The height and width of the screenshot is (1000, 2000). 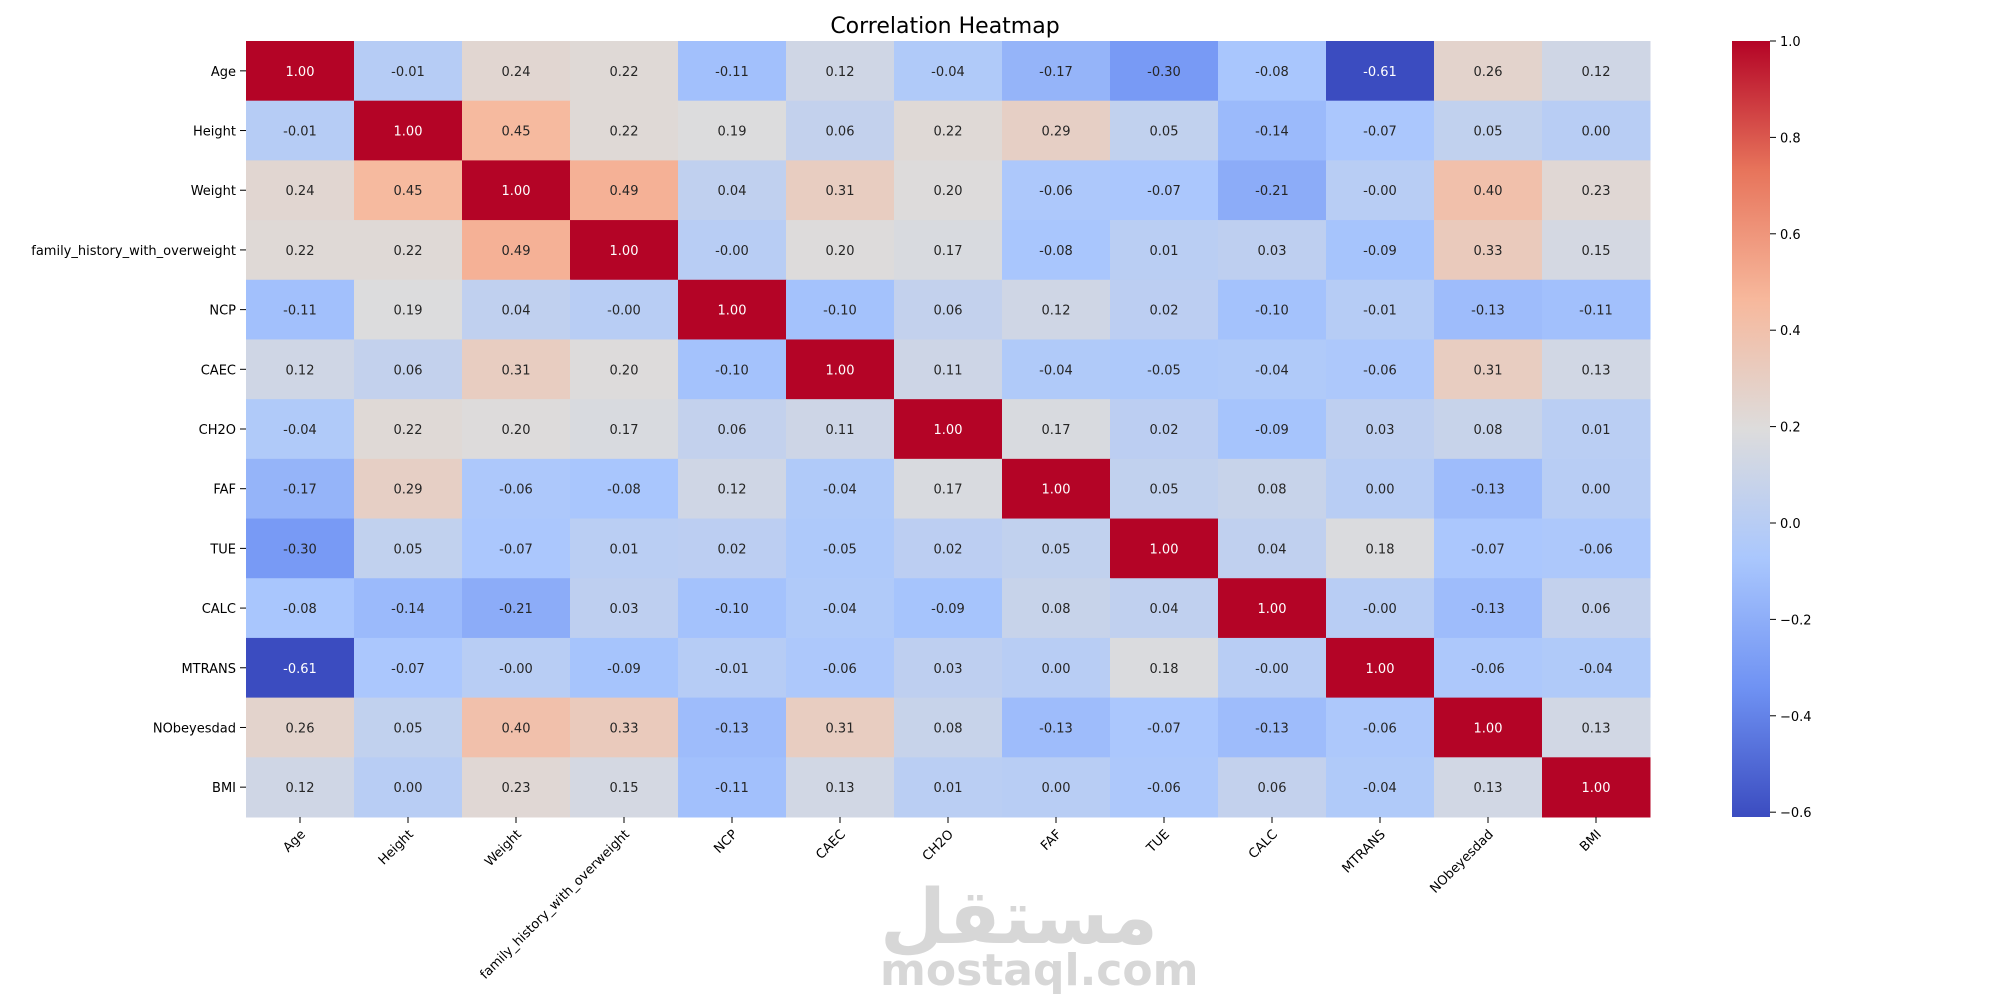 I want to click on y-tick-label: TUE, so click(x=222, y=549).